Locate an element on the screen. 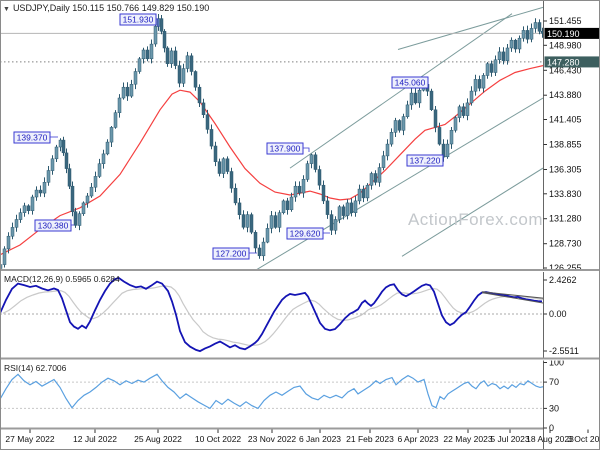  label-text: 145.060 is located at coordinates (410, 83).